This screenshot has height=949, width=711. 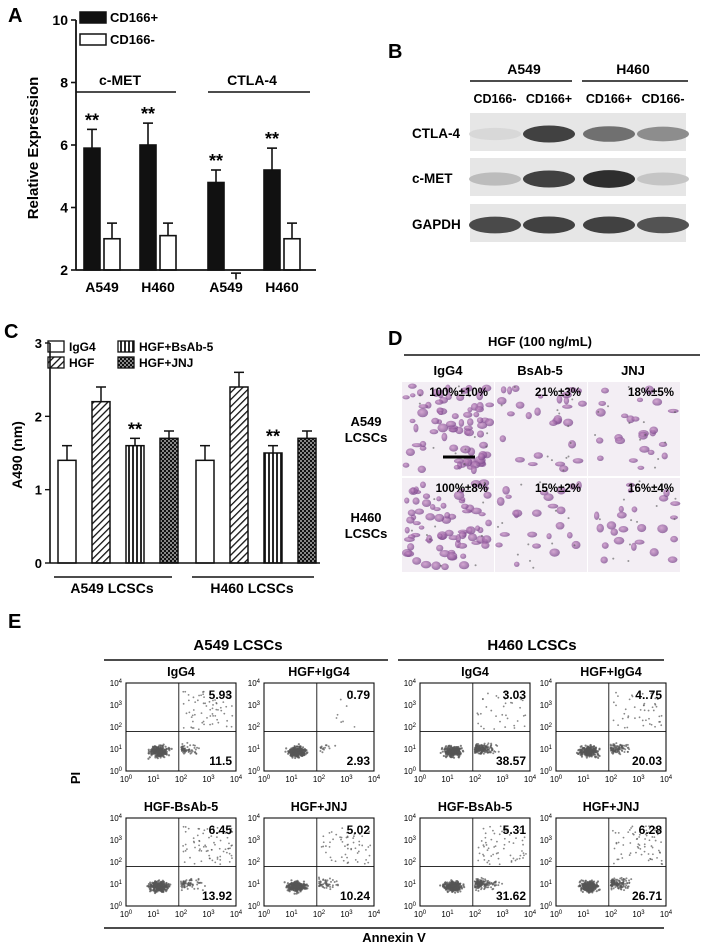 I want to click on panel-c-group-h460: H460 LCSCs, so click(x=251, y=588).